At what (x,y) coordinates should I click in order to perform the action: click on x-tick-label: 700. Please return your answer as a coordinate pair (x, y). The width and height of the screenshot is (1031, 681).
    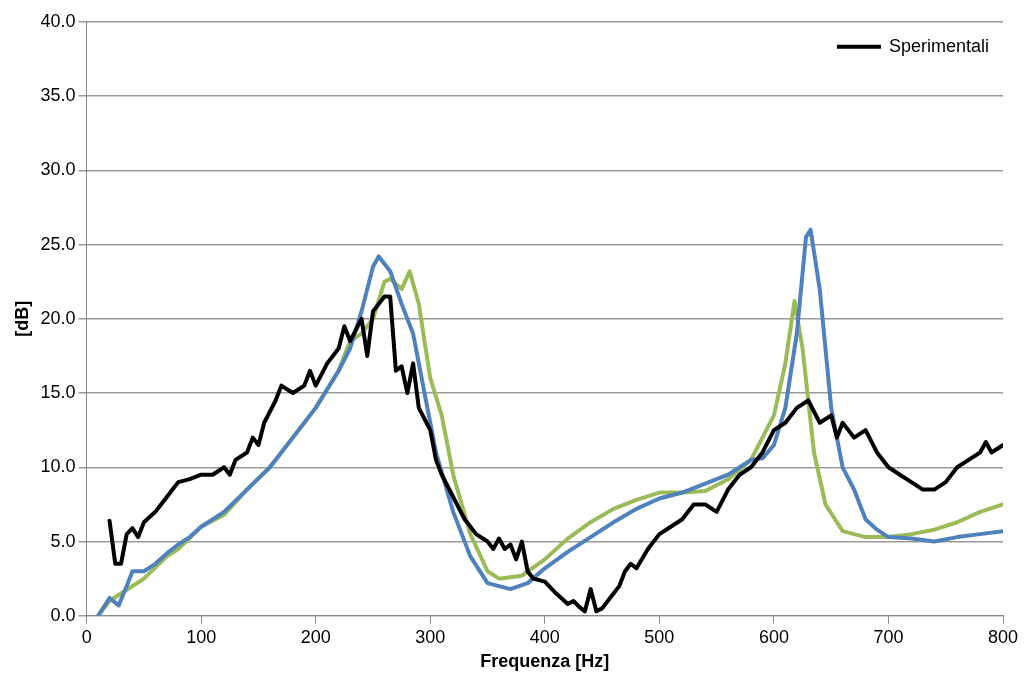
    Looking at the image, I should click on (888, 636).